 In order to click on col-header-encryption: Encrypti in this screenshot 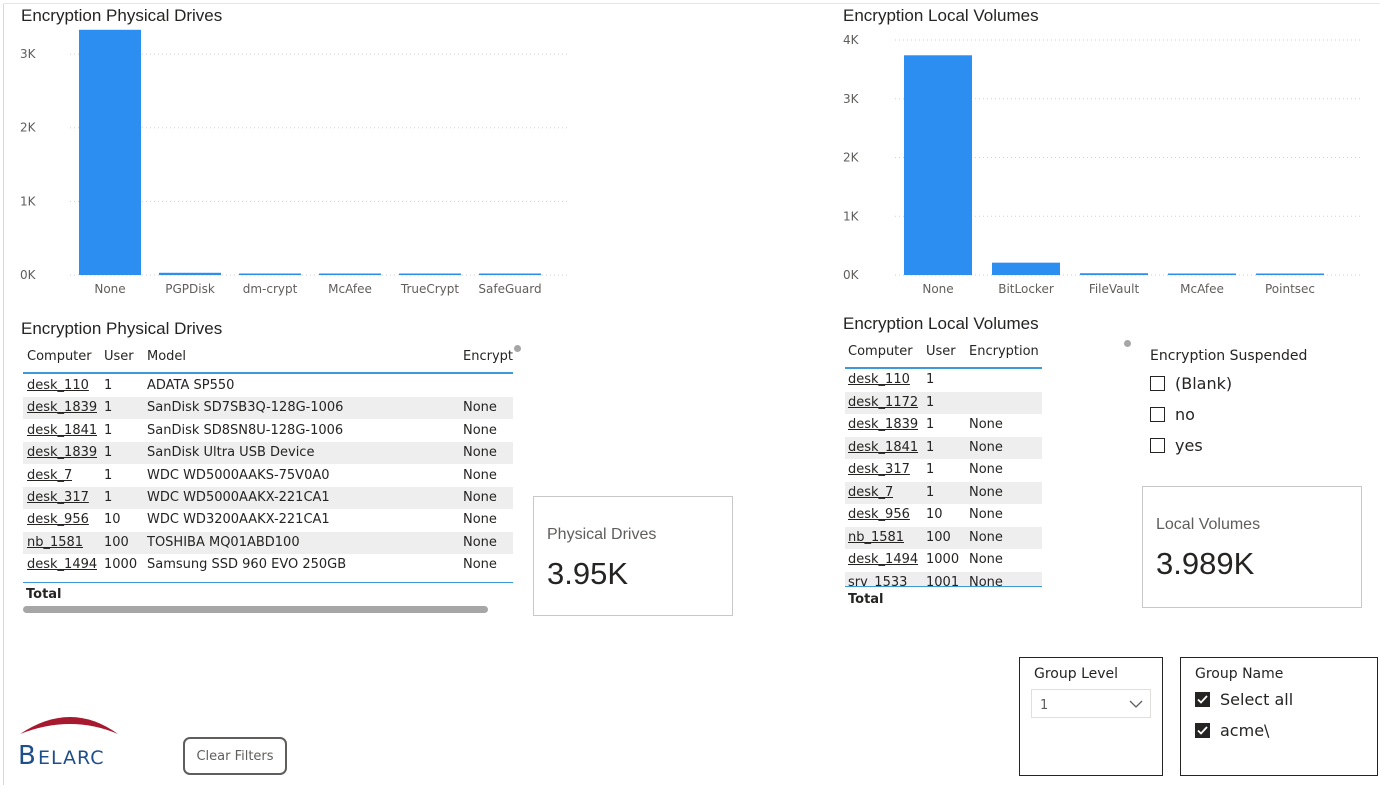, I will do `click(488, 356)`.